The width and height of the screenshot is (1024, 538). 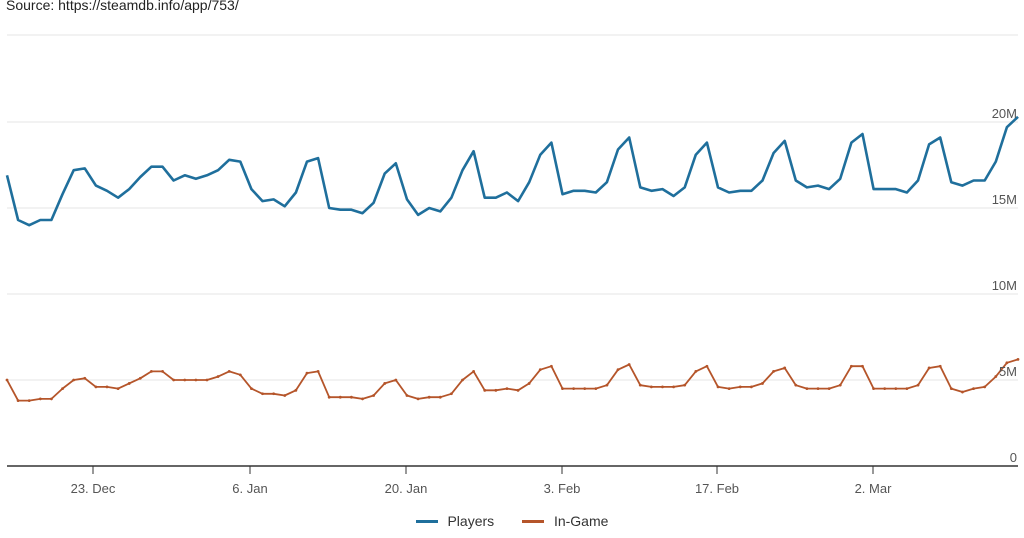 I want to click on legend-item-players: Players, so click(x=455, y=521).